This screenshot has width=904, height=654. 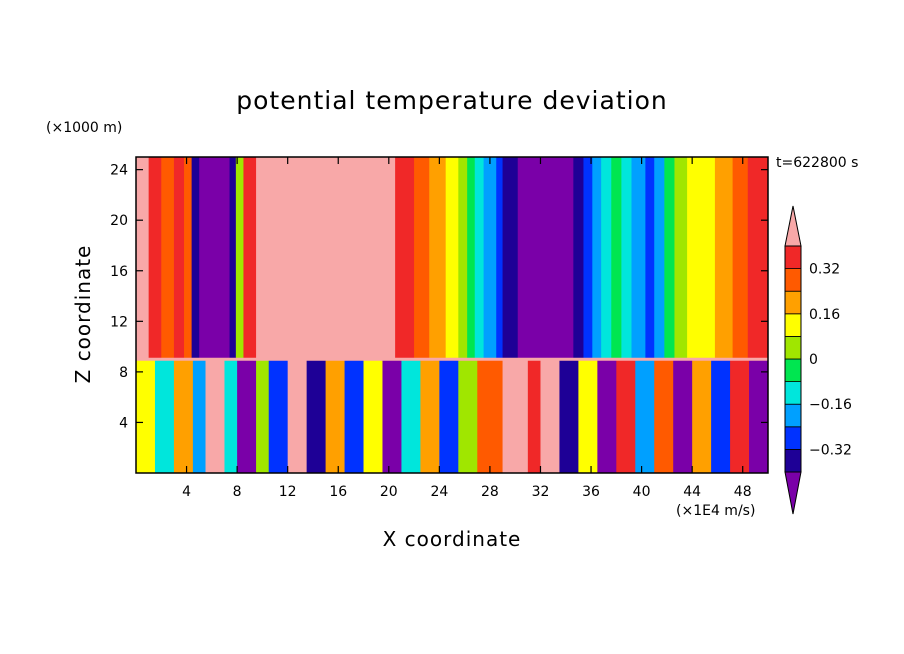 What do you see at coordinates (452, 100) in the screenshot?
I see `chart-title: potential temperature deviation` at bounding box center [452, 100].